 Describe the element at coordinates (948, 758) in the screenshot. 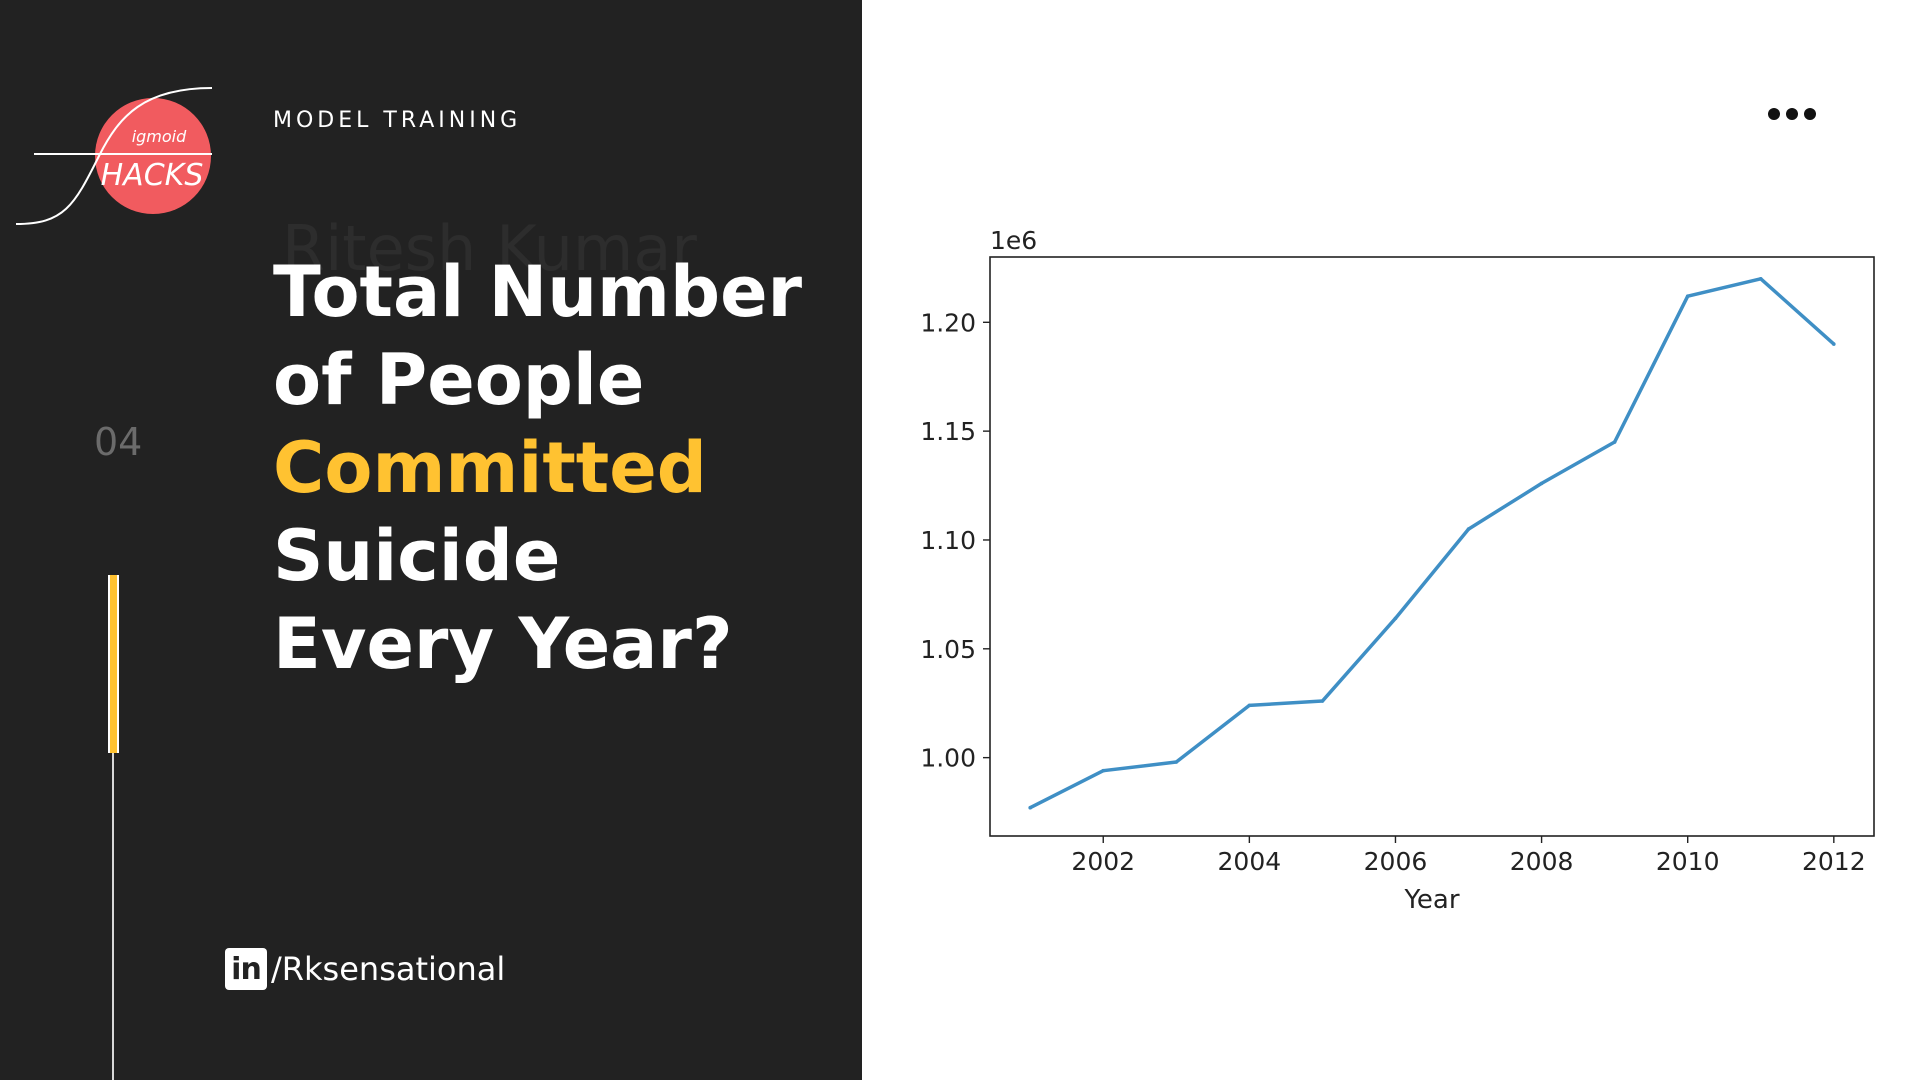

I see `y-tick-label: 1.00` at that location.